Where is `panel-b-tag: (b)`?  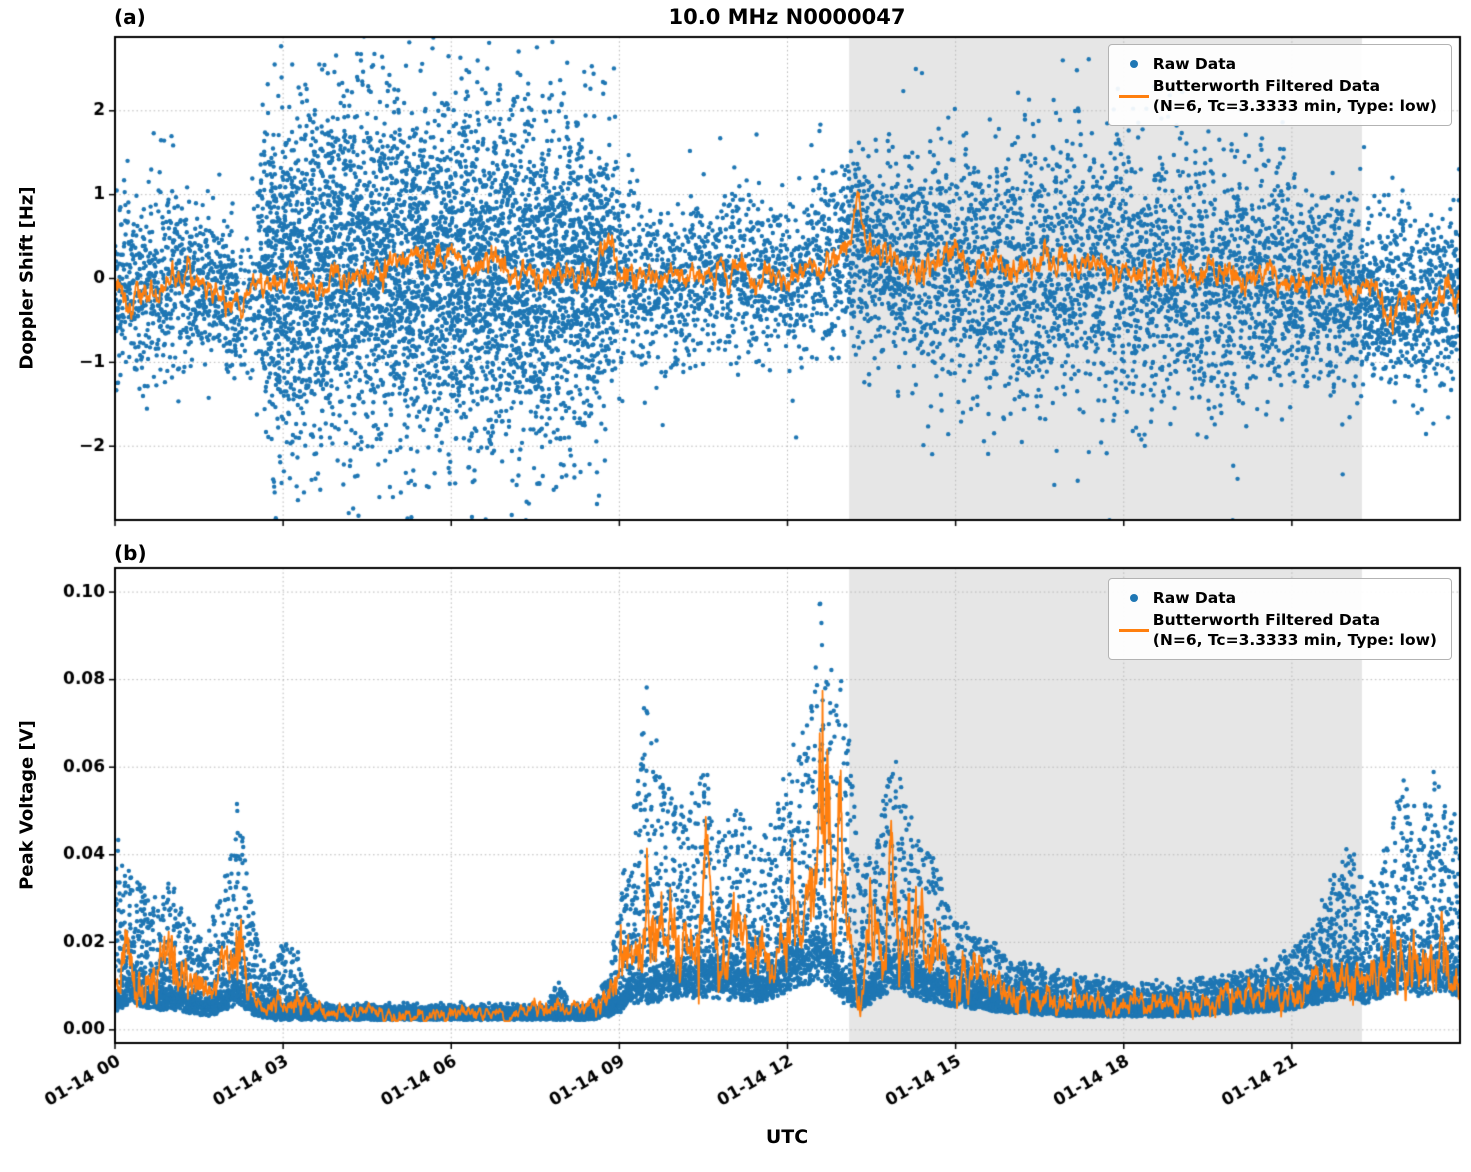
panel-b-tag: (b) is located at coordinates (130, 553).